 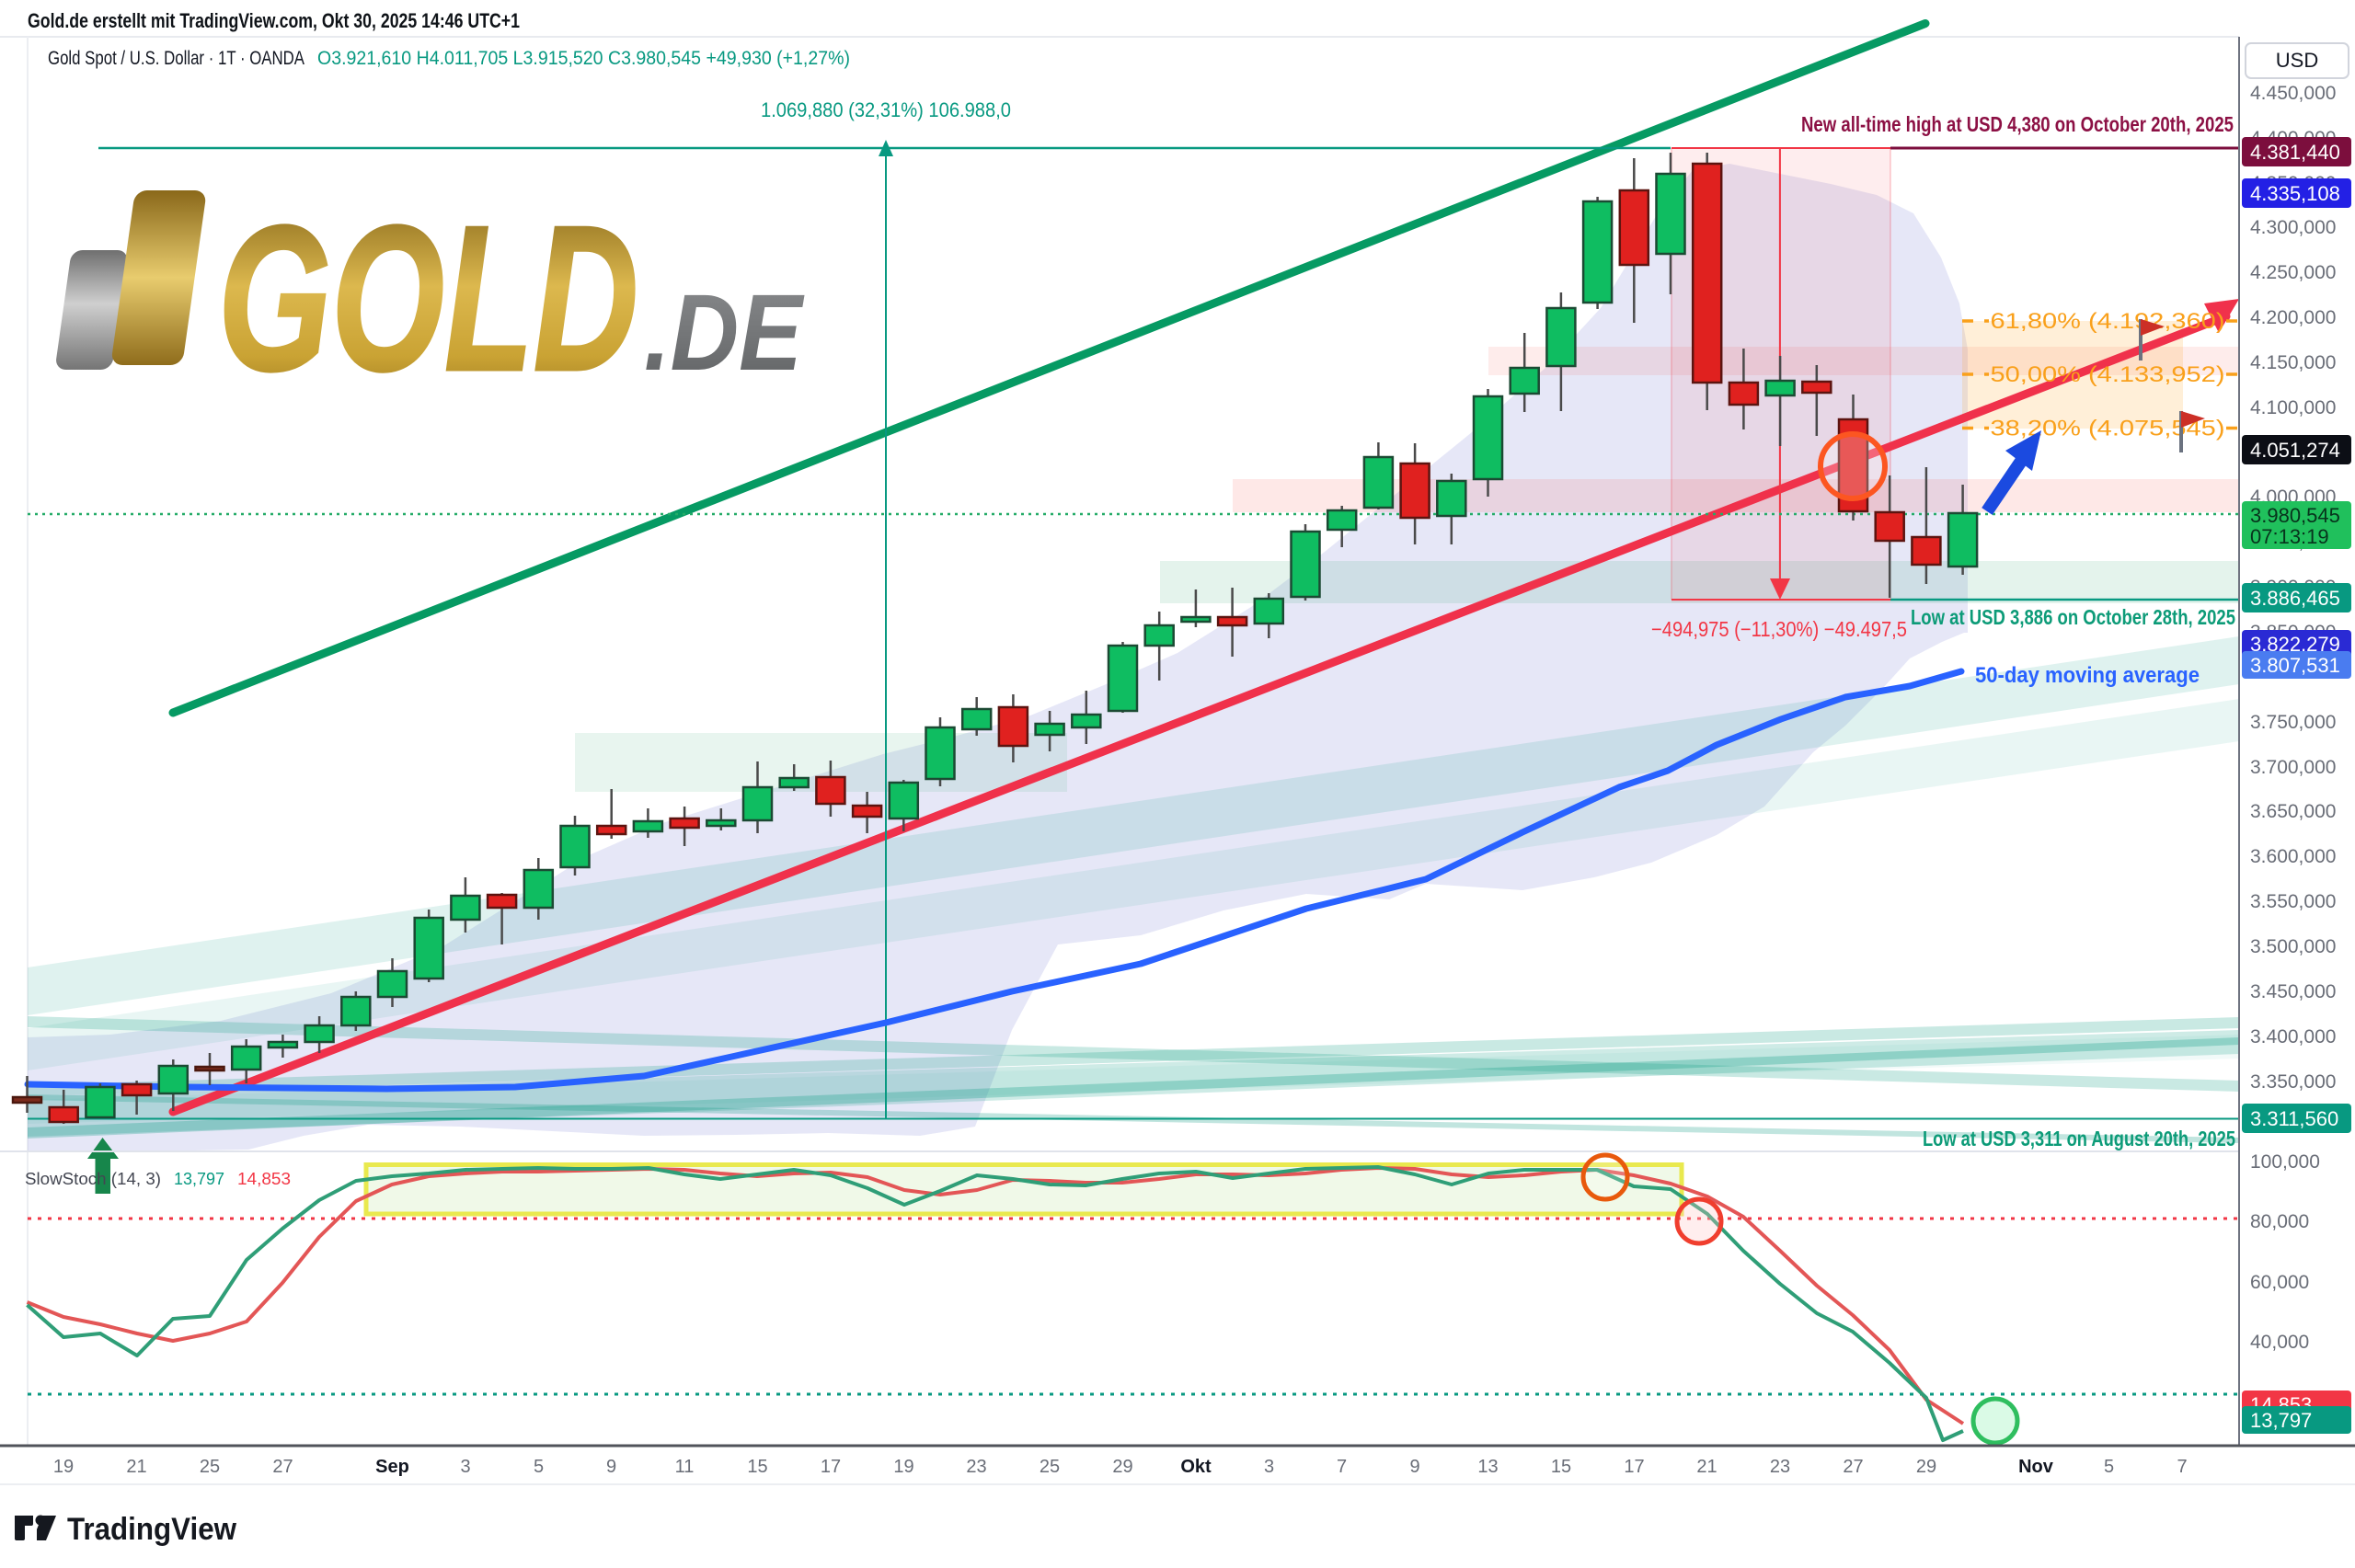 I want to click on svg-text: 07:13:19, so click(x=2289, y=536).